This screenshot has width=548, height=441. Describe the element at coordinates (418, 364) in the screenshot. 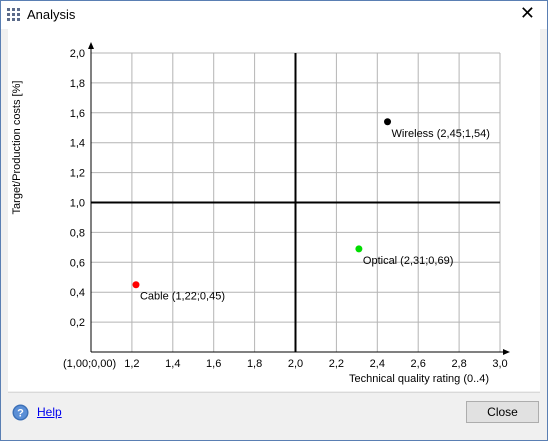

I see `x-tick-label: 2,6` at that location.